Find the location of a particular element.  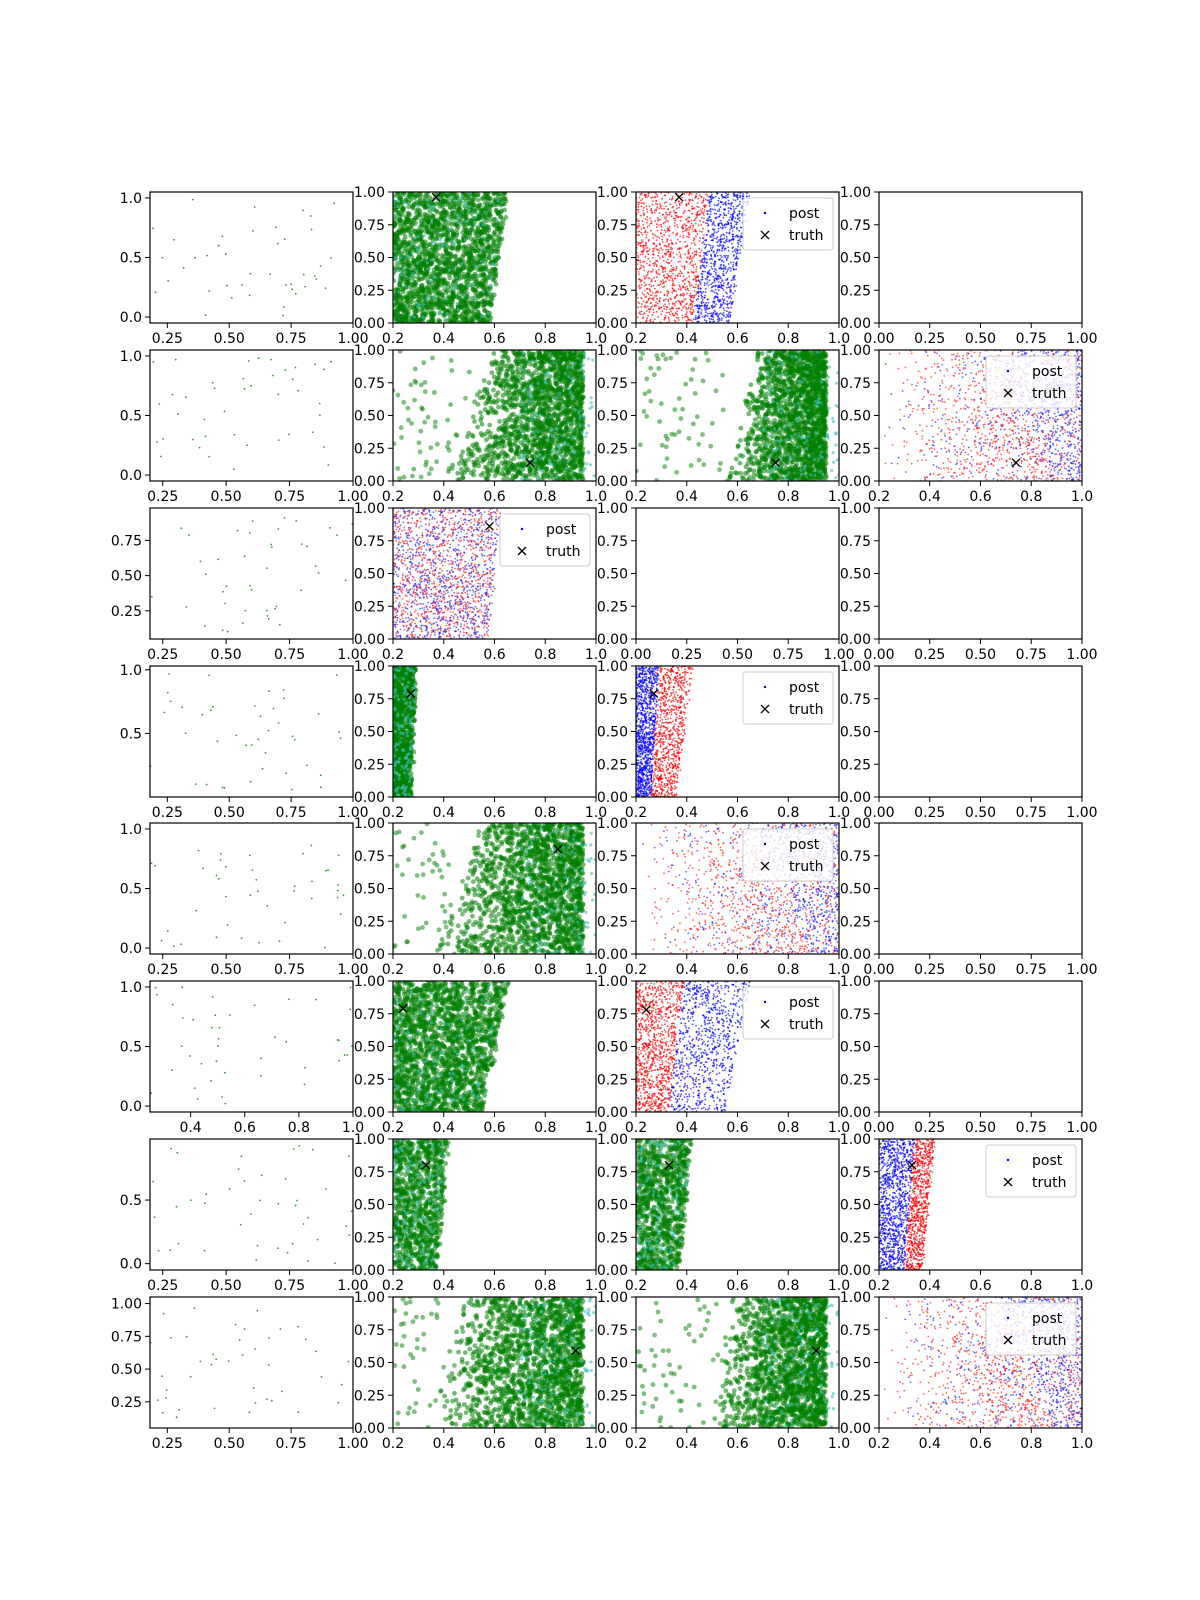

scatter-points is located at coordinates (693, 257).